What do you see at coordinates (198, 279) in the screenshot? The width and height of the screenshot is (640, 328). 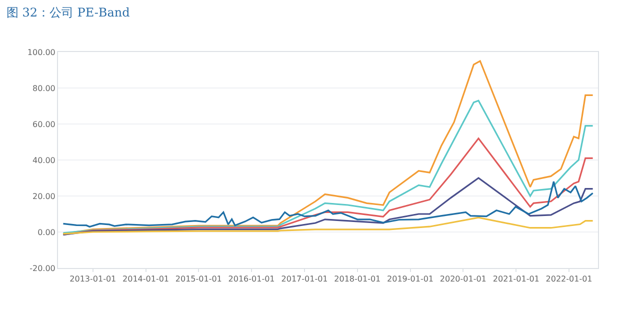 I see `x-tick-label: 2015-01-01` at bounding box center [198, 279].